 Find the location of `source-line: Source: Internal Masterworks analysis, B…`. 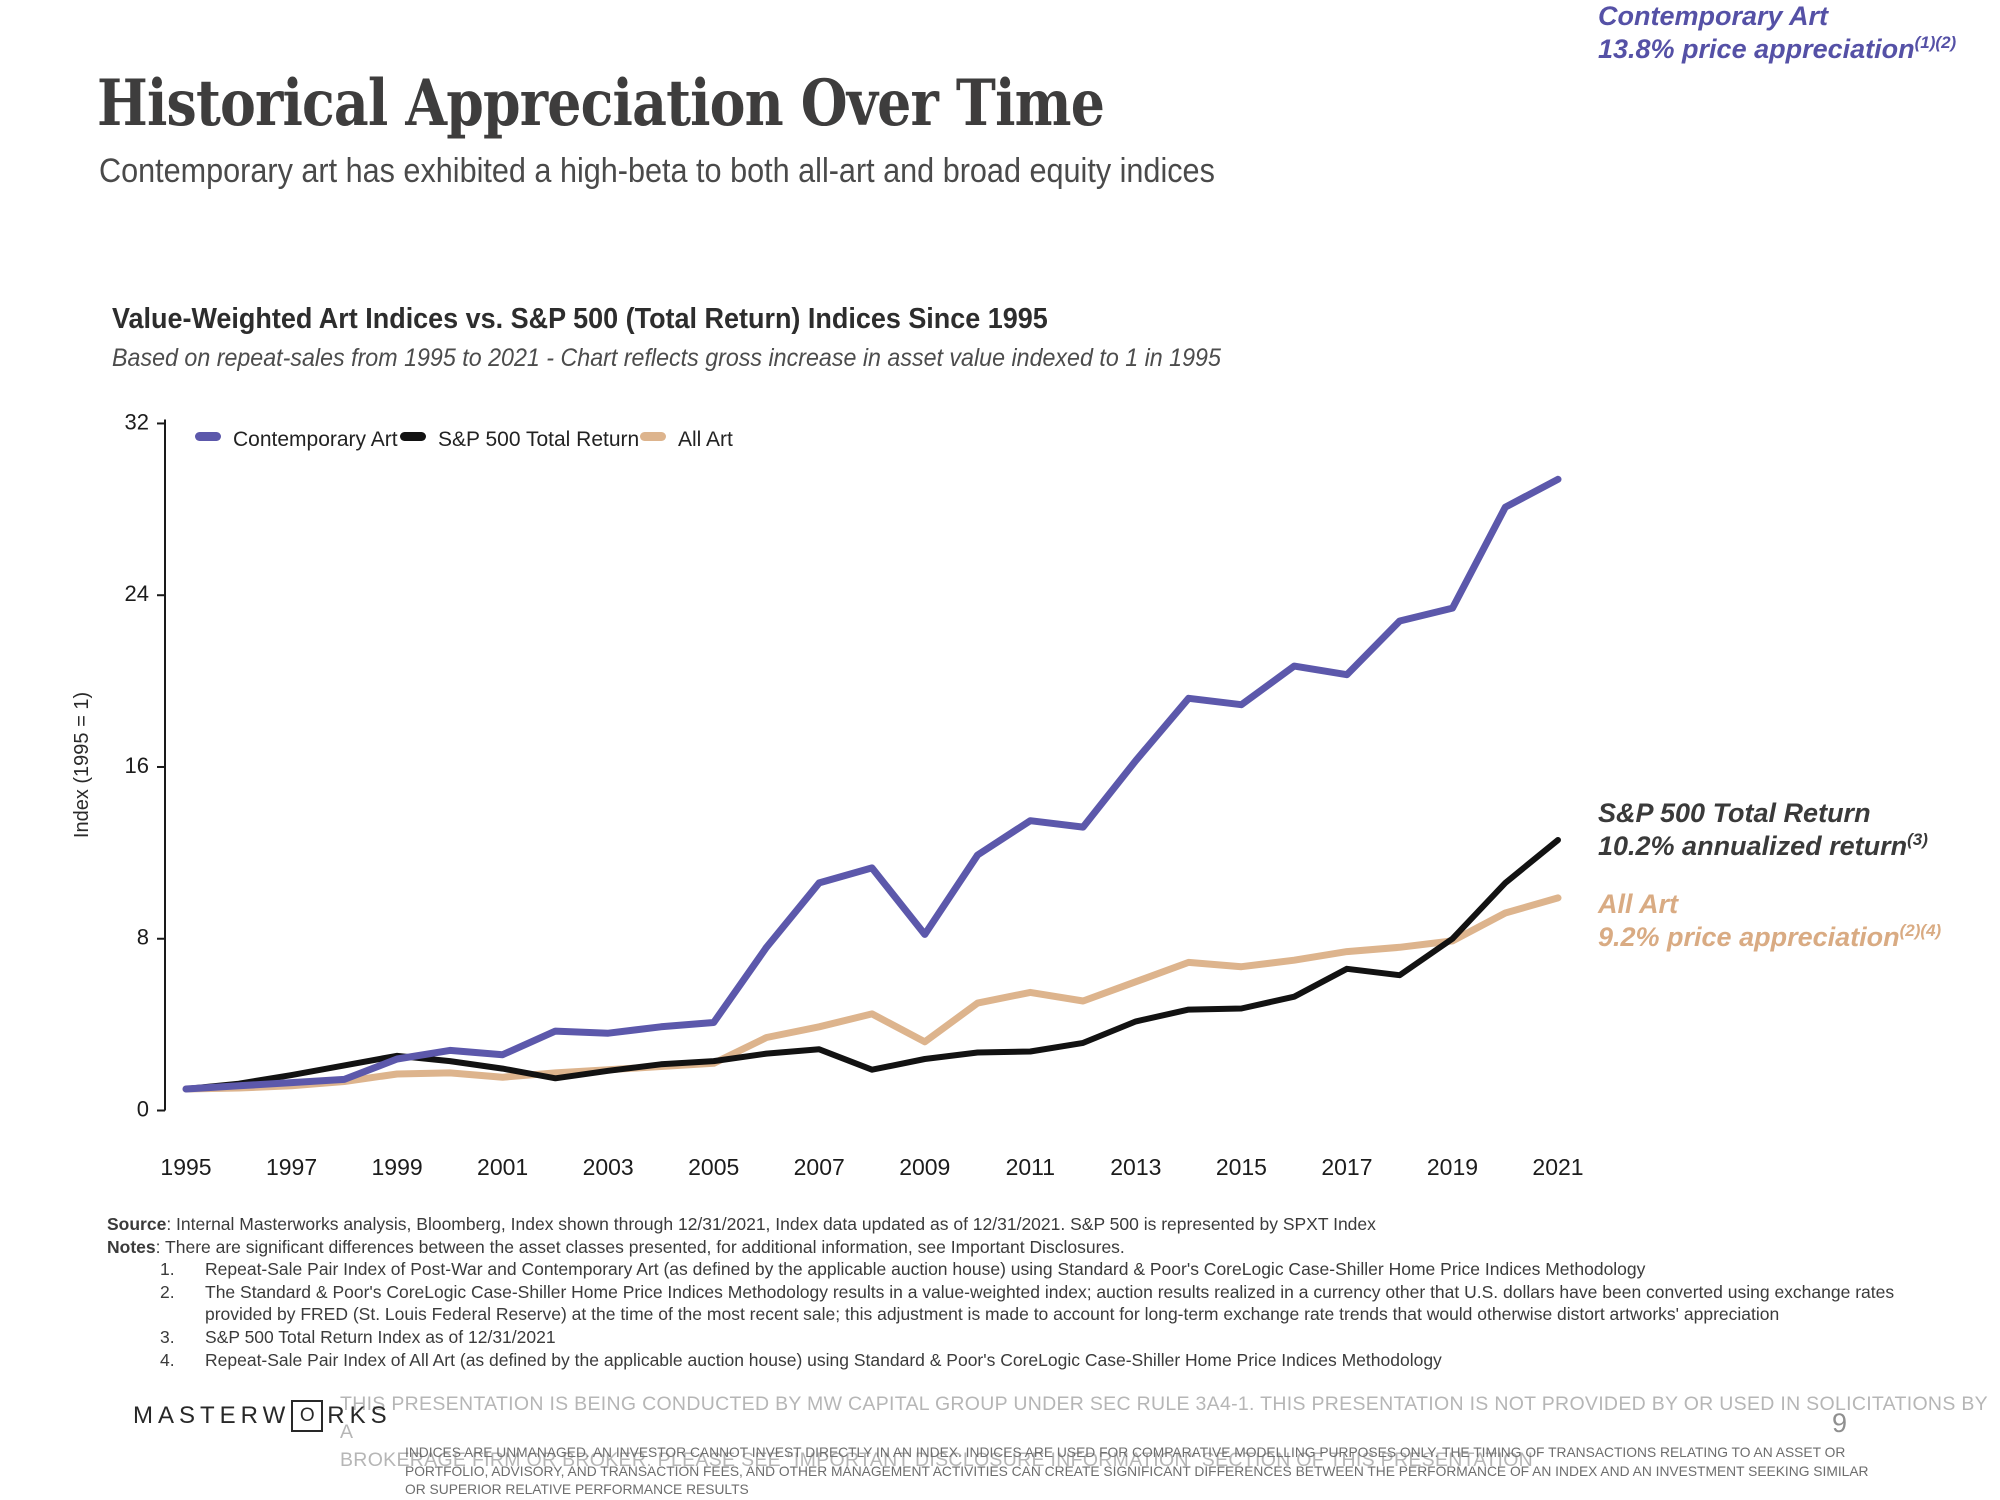

source-line: Source: Internal Masterworks analysis, B… is located at coordinates (741, 1224).